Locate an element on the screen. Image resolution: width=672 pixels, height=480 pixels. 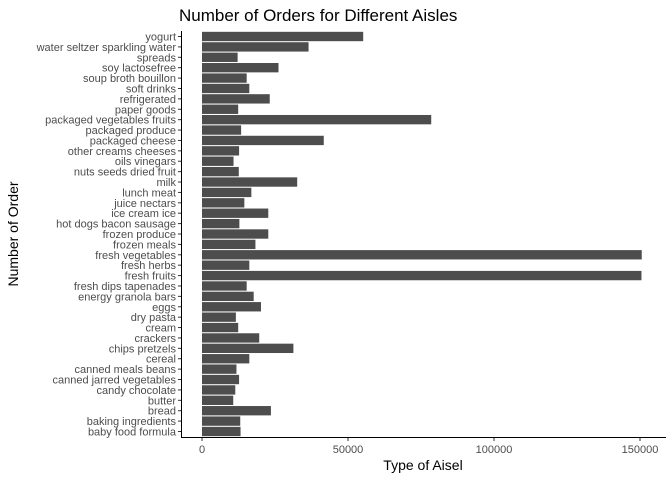
y-tick-label-energy-granola-bars: energy granola bars is located at coordinates (127, 297).